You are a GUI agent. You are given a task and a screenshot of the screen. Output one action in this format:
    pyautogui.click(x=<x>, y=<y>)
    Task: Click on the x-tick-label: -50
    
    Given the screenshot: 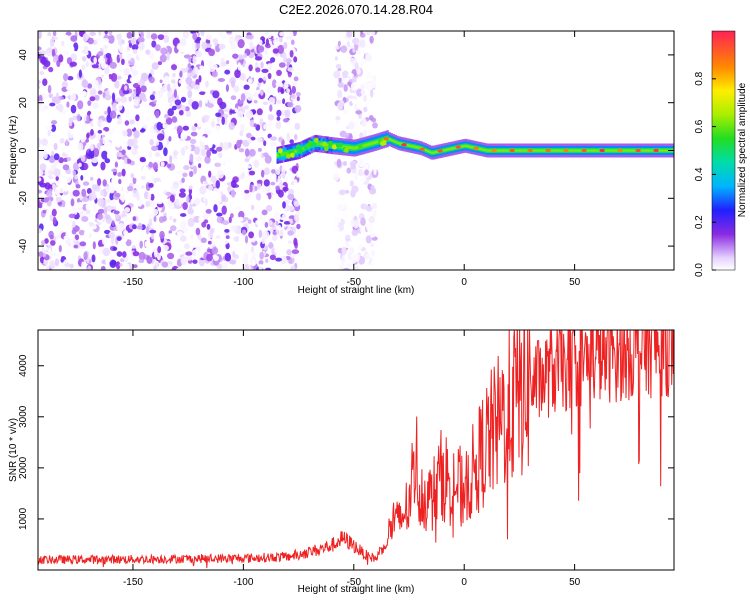 What is the action you would take?
    pyautogui.click(x=354, y=582)
    